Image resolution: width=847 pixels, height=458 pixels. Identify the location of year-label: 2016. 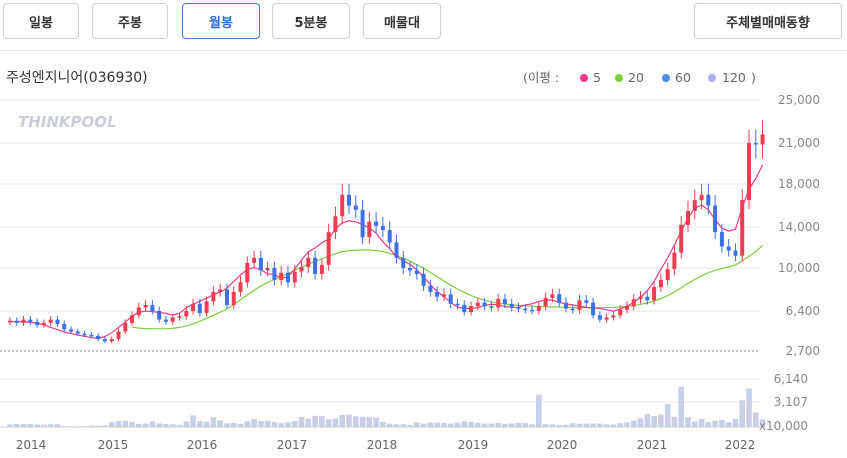
(202, 445).